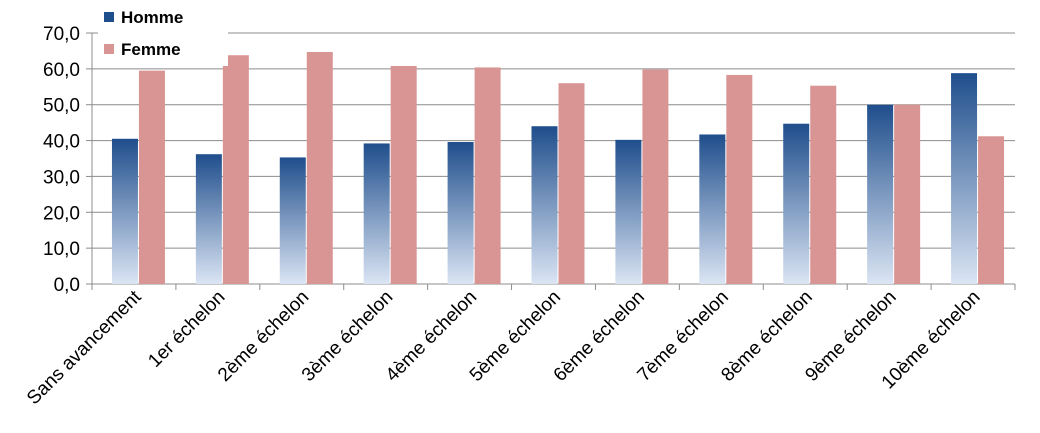  I want to click on y-tick-label: 50,0, so click(61, 106).